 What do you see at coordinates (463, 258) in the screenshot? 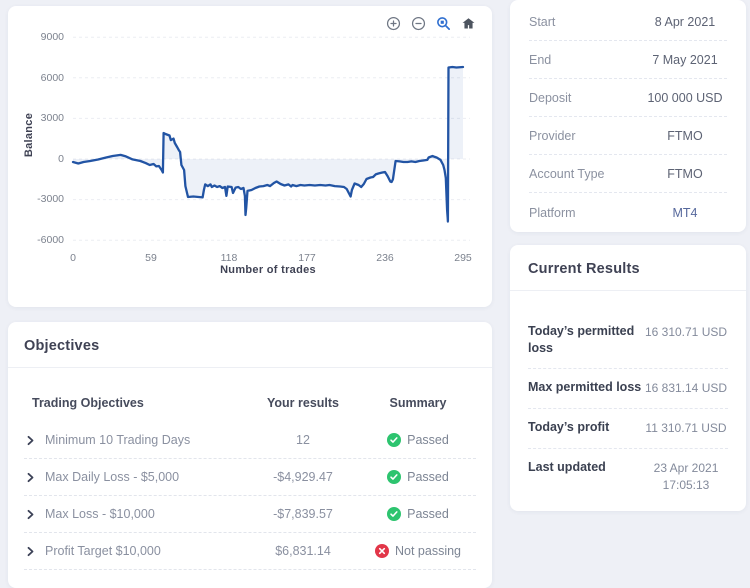
I see `x-tick: 295` at bounding box center [463, 258].